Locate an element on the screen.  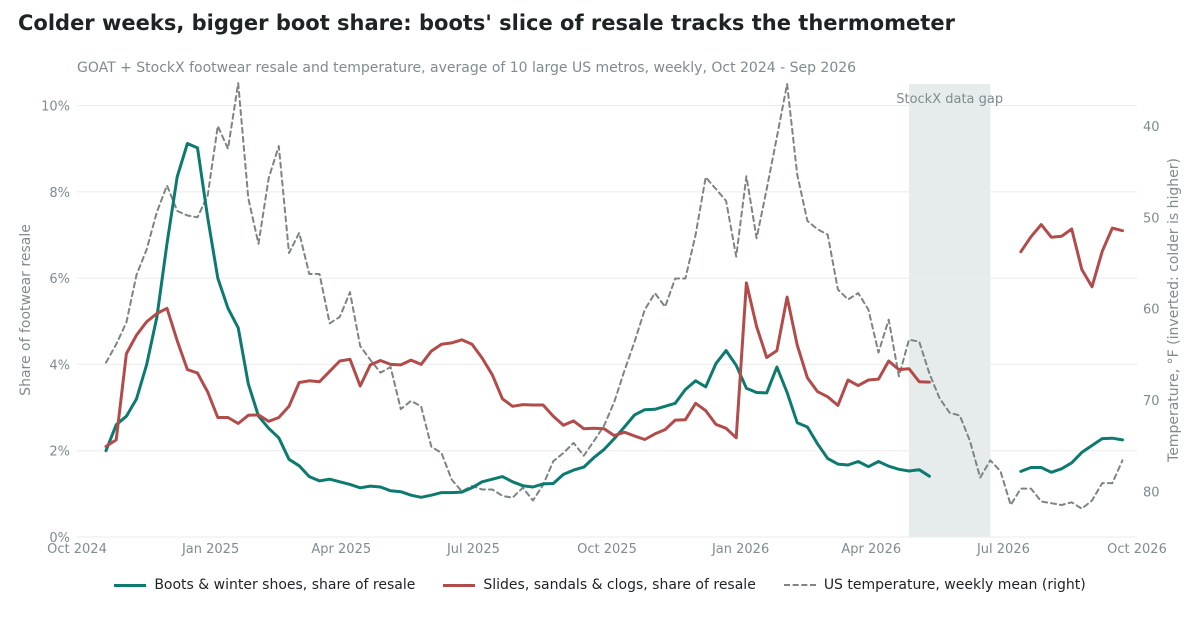
x-tick-label-6: Apr 2026 is located at coordinates (871, 549).